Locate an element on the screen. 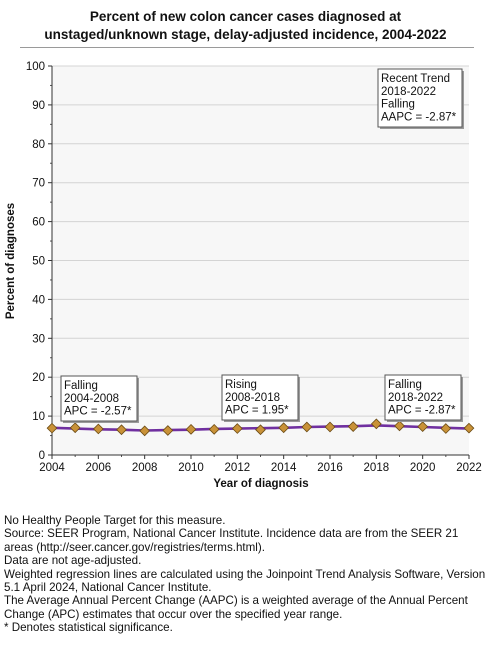 The image size is (491, 646). annotation-text: 2004-2008 is located at coordinates (91, 399).